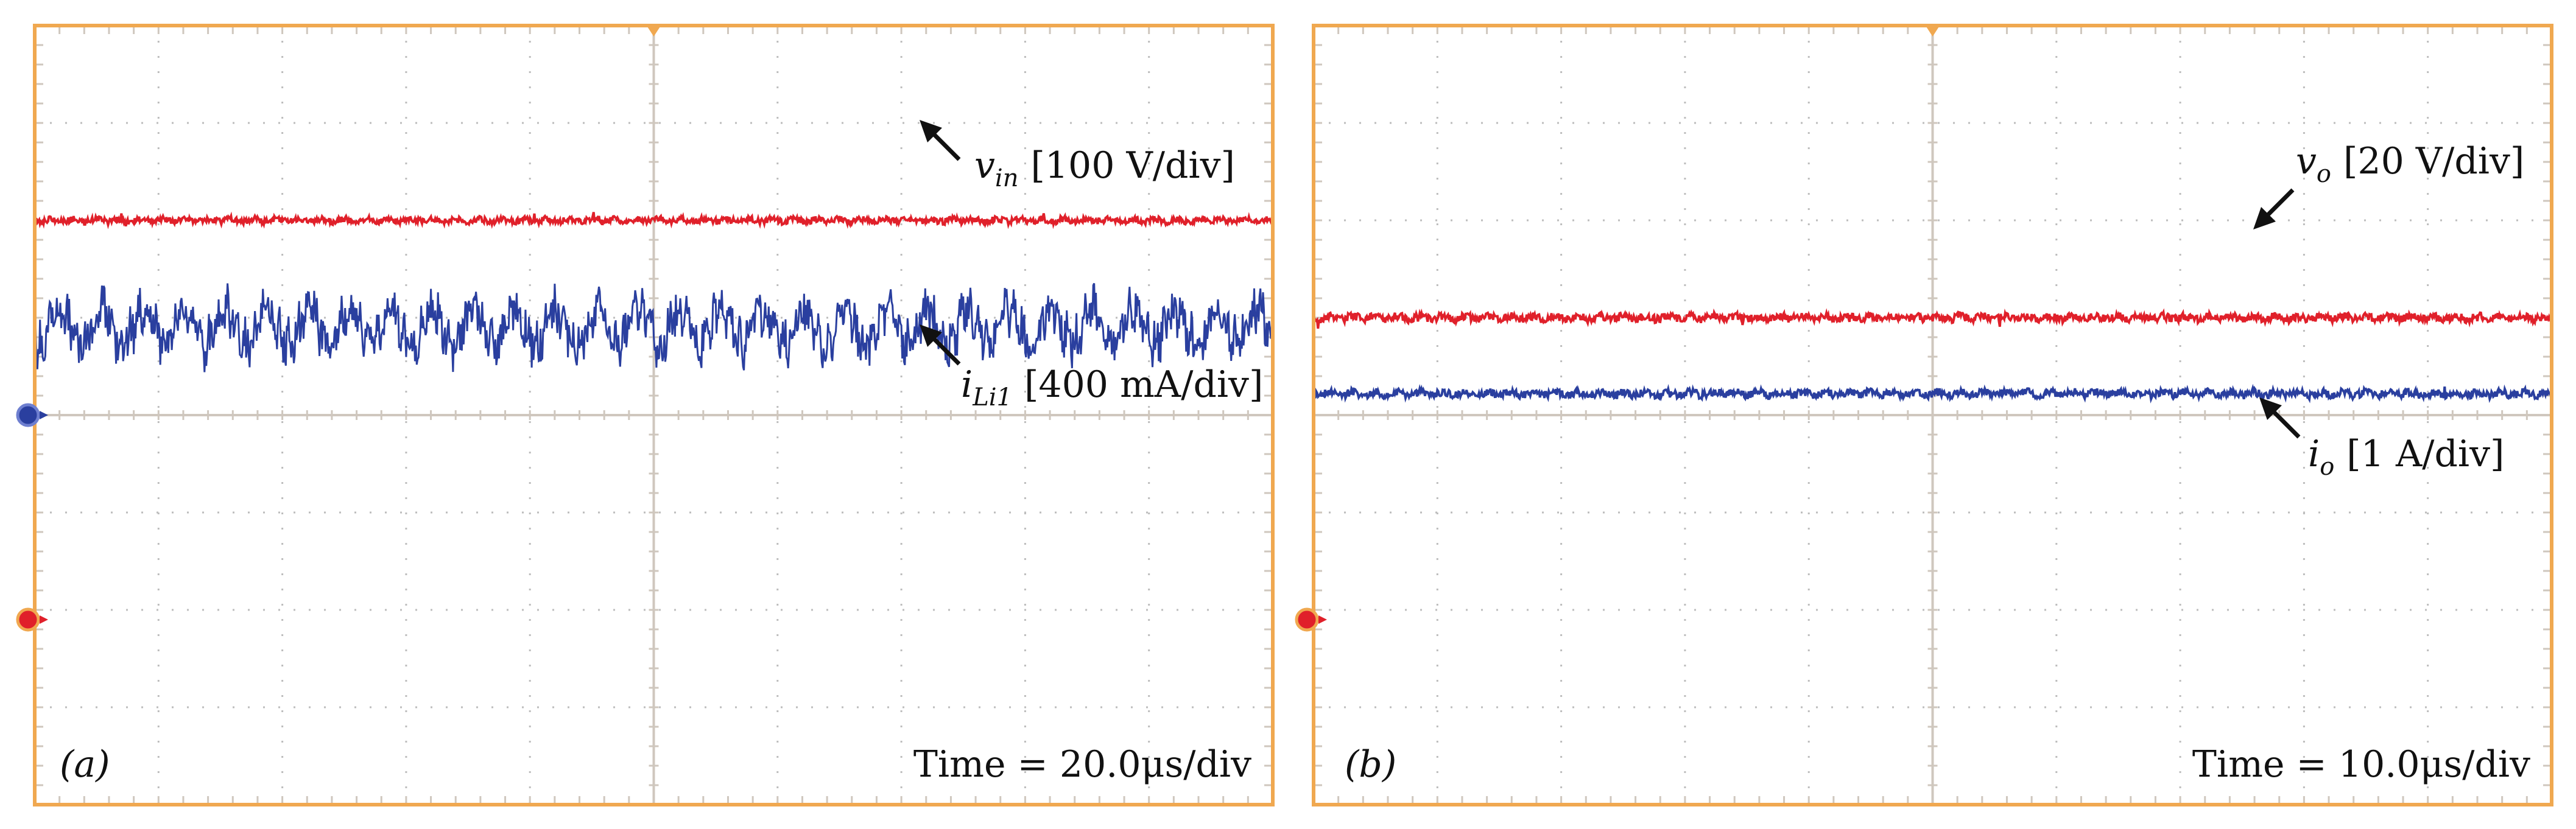  I want to click on panel-a-label: (a), so click(85, 764).